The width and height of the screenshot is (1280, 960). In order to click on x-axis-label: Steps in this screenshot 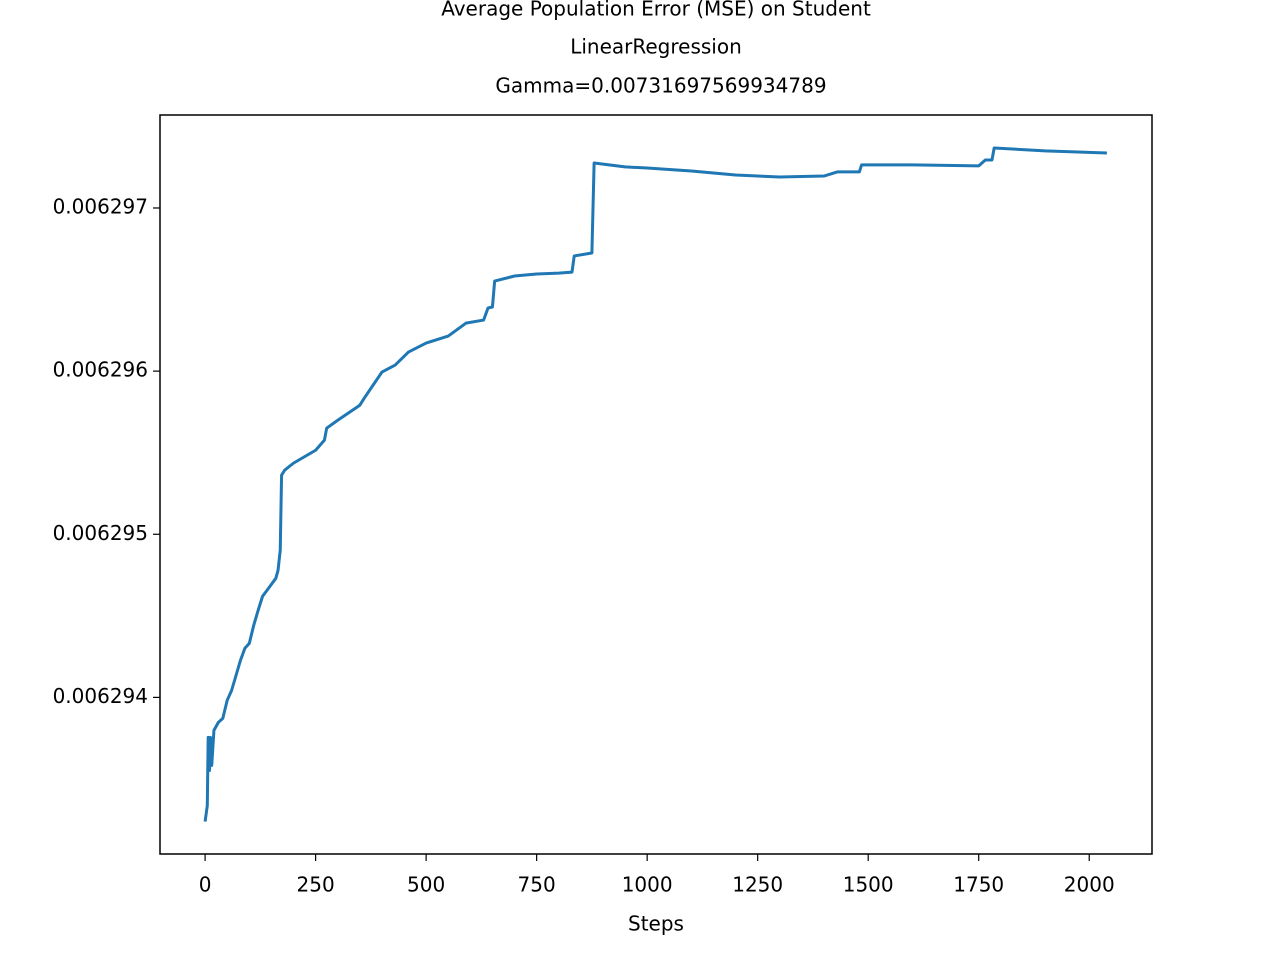, I will do `click(656, 924)`.